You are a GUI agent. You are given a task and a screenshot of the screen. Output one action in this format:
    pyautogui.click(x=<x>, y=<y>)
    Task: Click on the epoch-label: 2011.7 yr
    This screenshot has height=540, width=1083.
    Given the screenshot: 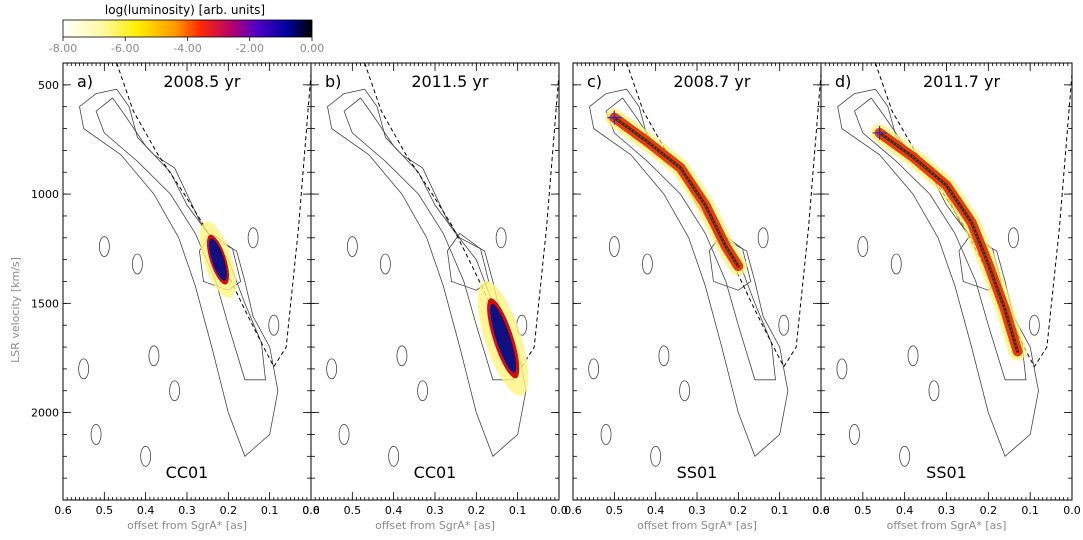 What is the action you would take?
    pyautogui.click(x=962, y=81)
    